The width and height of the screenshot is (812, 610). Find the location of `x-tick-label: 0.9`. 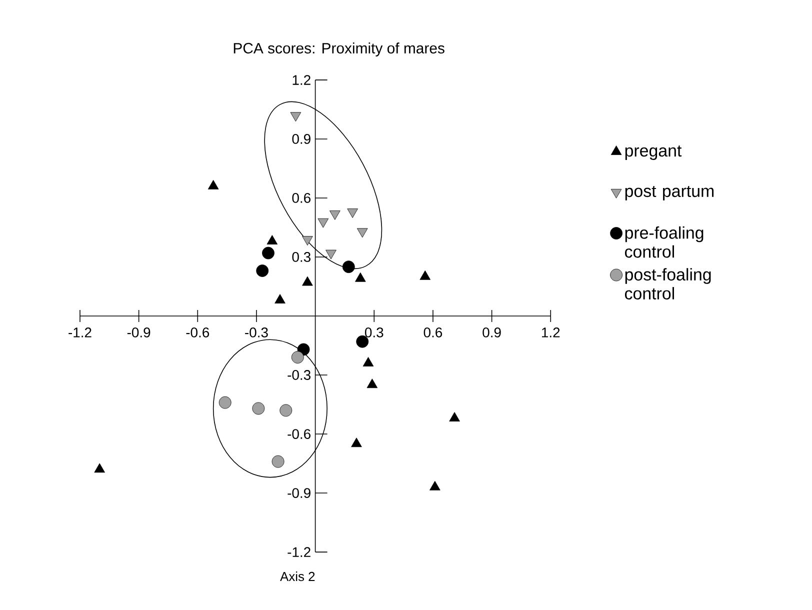

x-tick-label: 0.9 is located at coordinates (491, 333).